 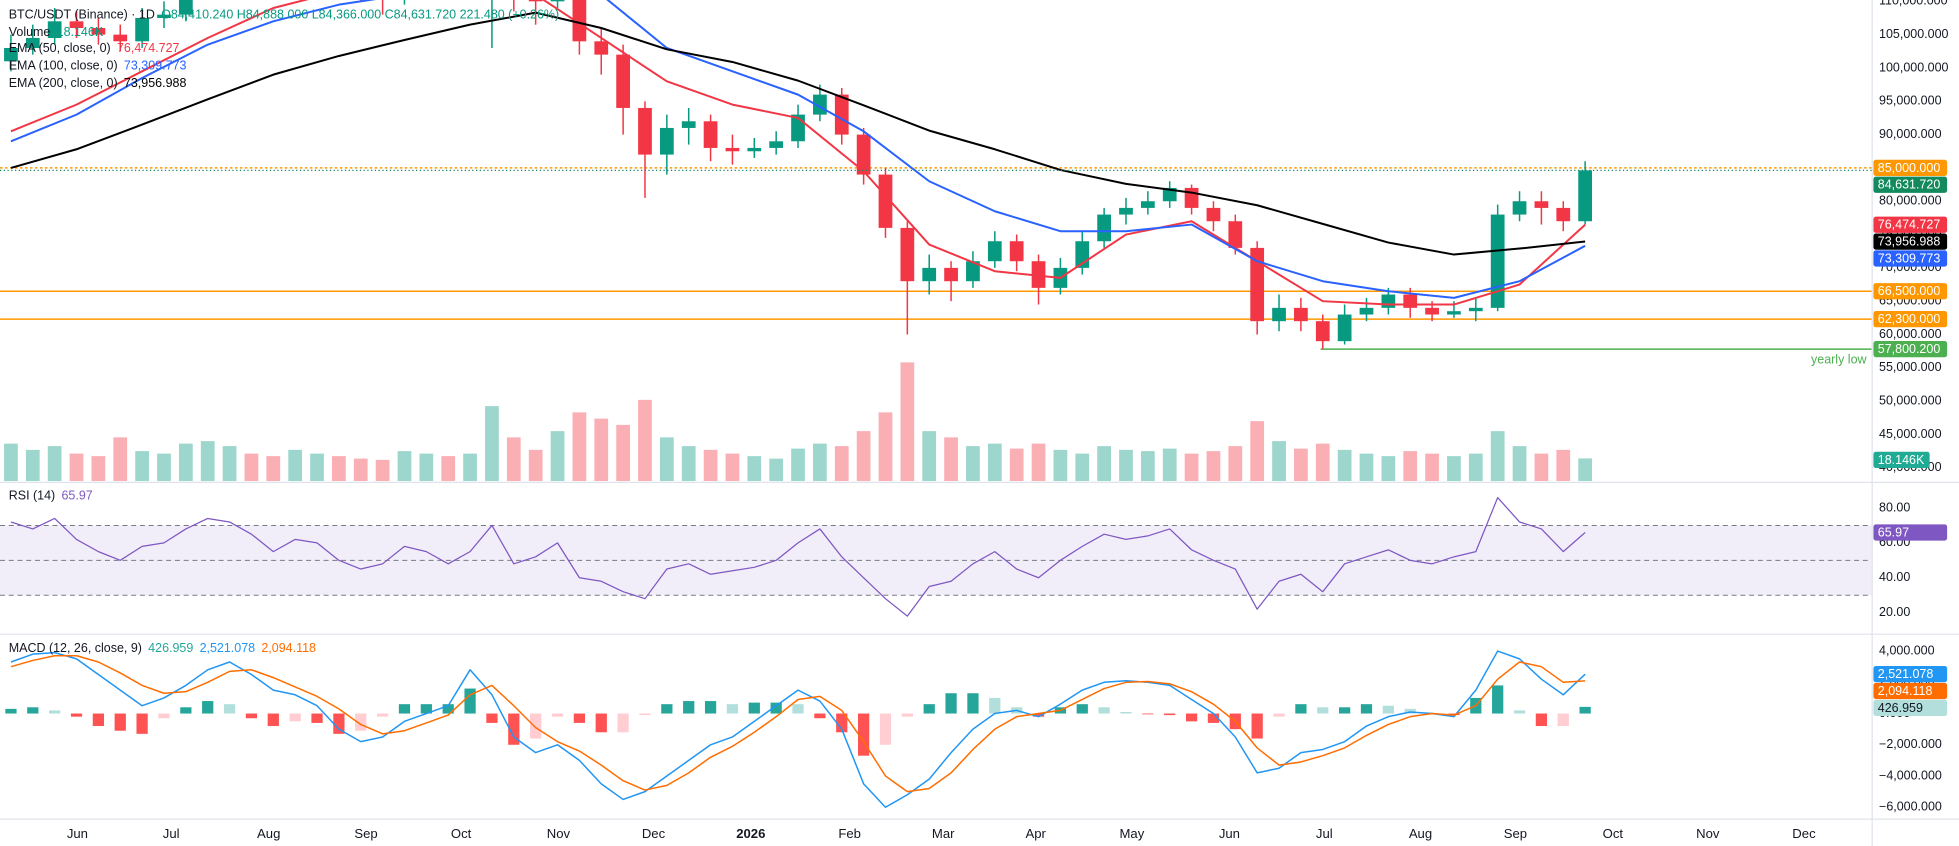 I want to click on price-label: 84,631.720, so click(x=1909, y=185).